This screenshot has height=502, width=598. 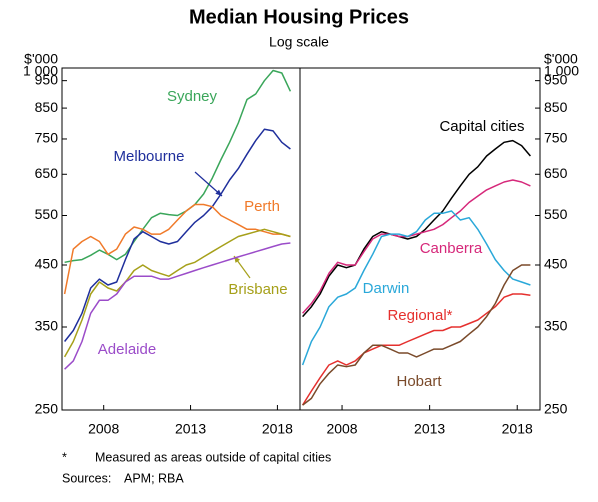 I want to click on chart-title: Median Housing Prices, so click(x=299, y=17).